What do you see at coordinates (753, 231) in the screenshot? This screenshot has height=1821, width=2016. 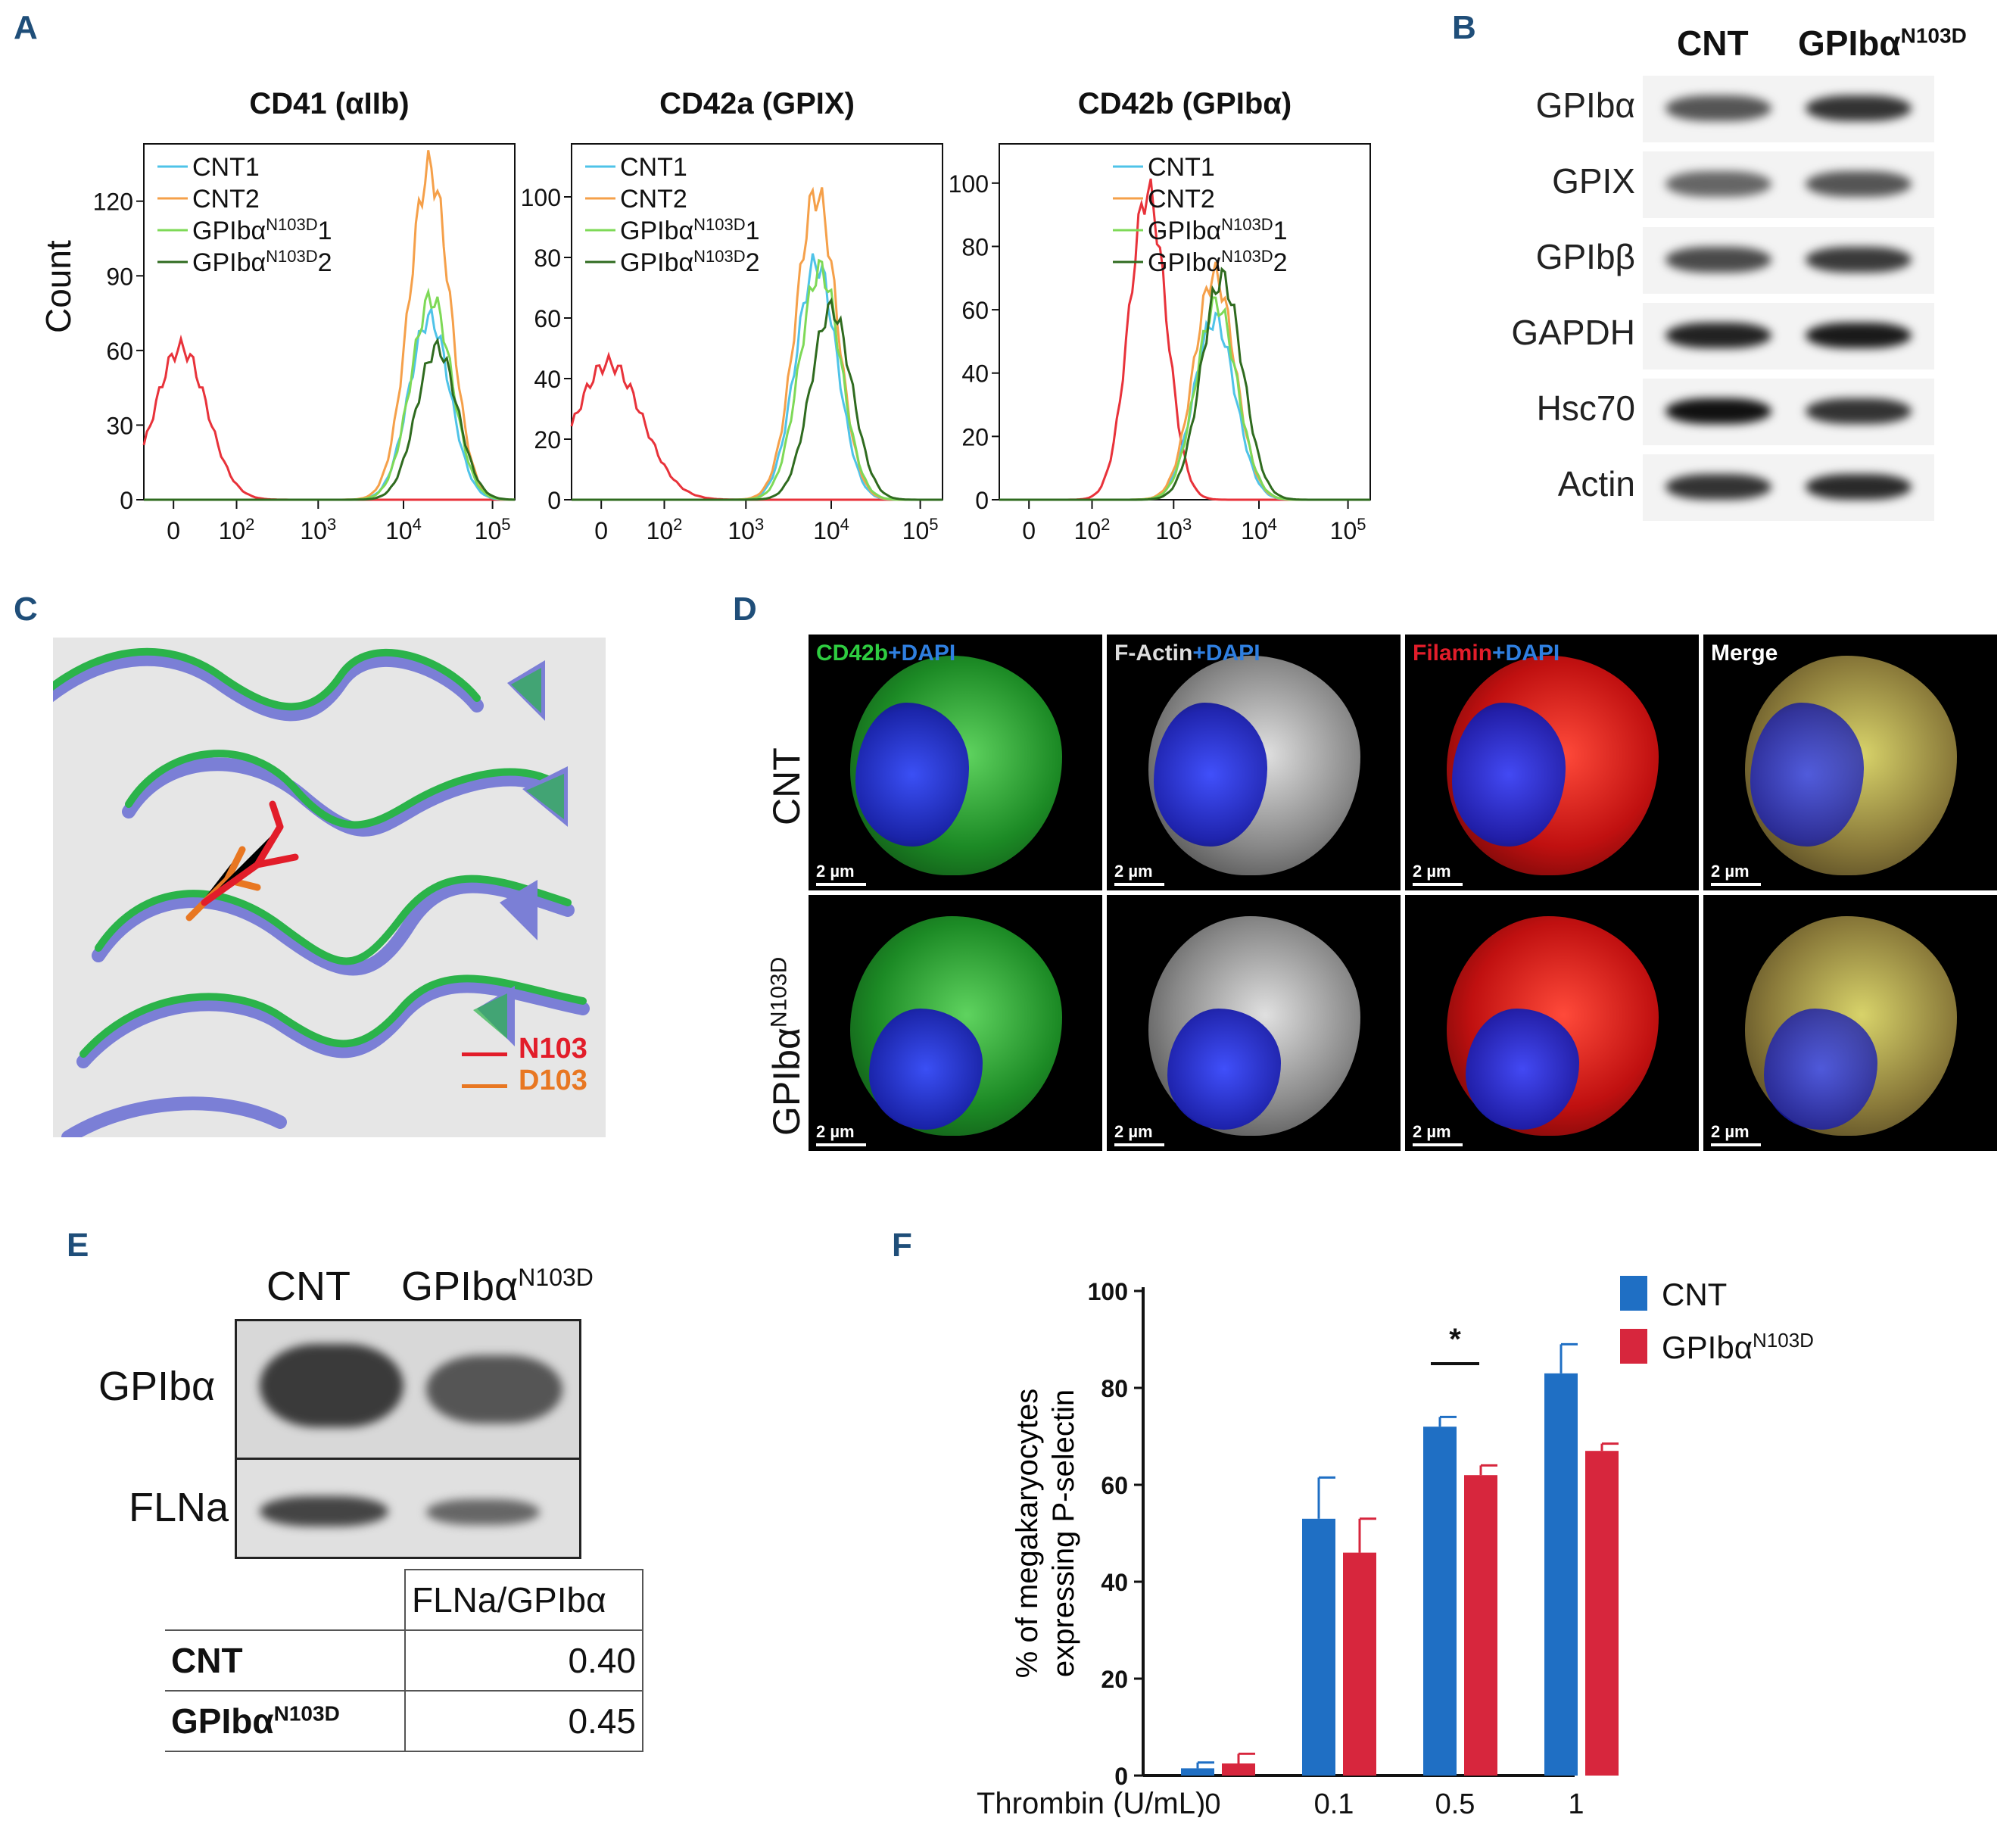 I see `legend-suffix: 1` at bounding box center [753, 231].